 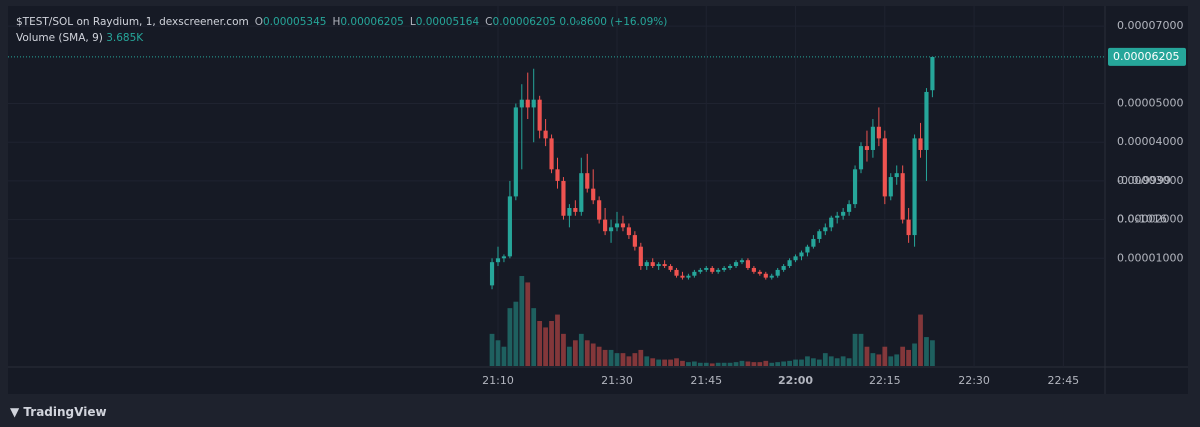 I want to click on legend-row: Volume (SMA, 9) 3.685K, so click(x=341, y=38).